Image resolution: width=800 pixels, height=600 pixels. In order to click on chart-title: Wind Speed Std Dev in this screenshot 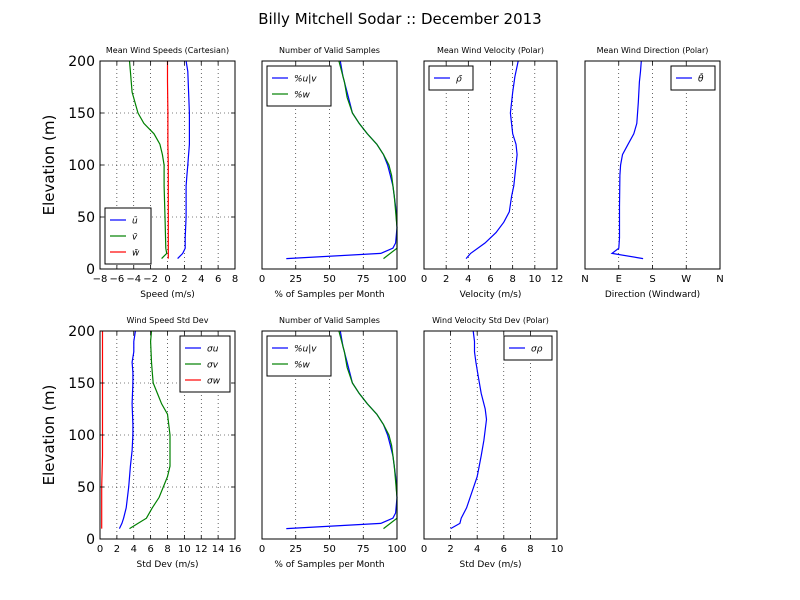, I will do `click(168, 320)`.